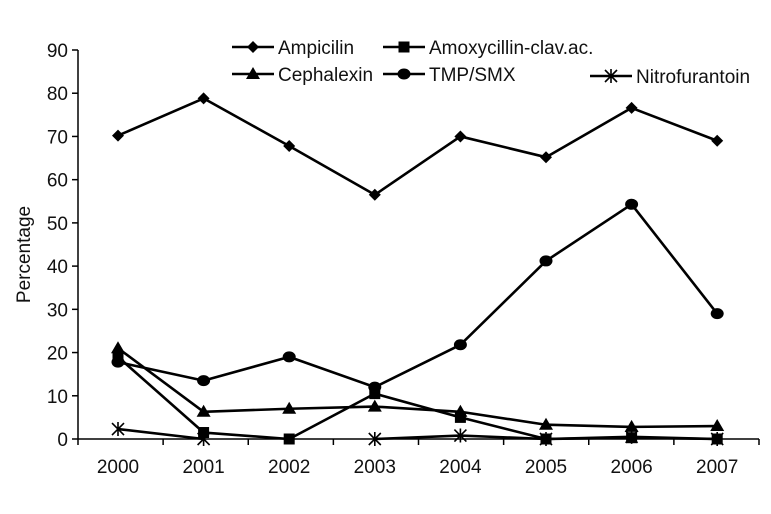 This screenshot has width=771, height=514. I want to click on series-line, so click(417, 388).